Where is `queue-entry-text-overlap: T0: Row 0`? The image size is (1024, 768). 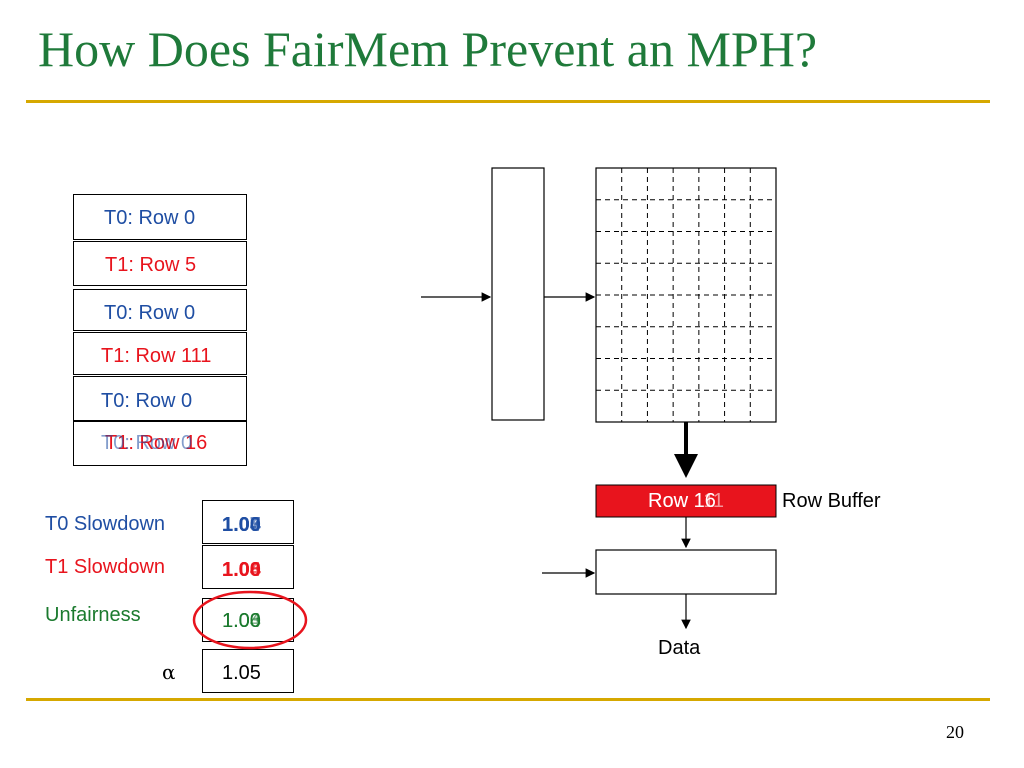
queue-entry-text-overlap: T0: Row 0 is located at coordinates (147, 443).